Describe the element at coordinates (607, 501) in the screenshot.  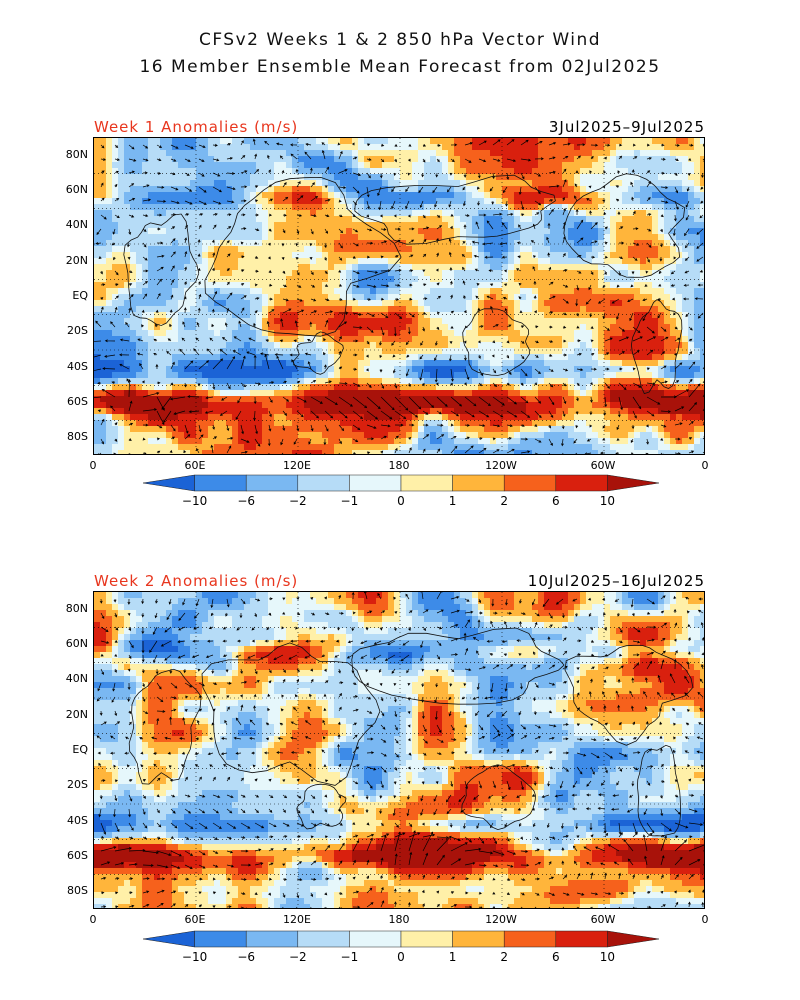
I see `colorbar-week1-label: 10` at that location.